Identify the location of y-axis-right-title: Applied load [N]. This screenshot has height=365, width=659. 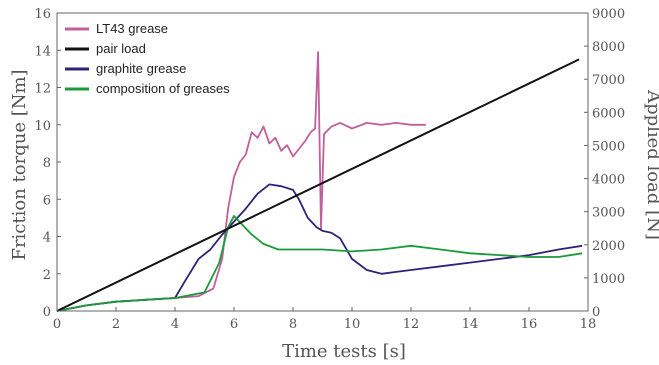
(651, 164).